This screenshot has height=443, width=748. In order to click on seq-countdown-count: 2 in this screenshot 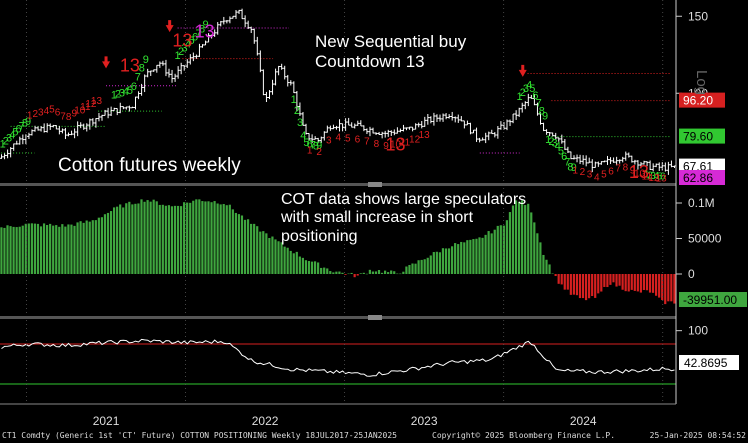, I will do `click(319, 152)`.